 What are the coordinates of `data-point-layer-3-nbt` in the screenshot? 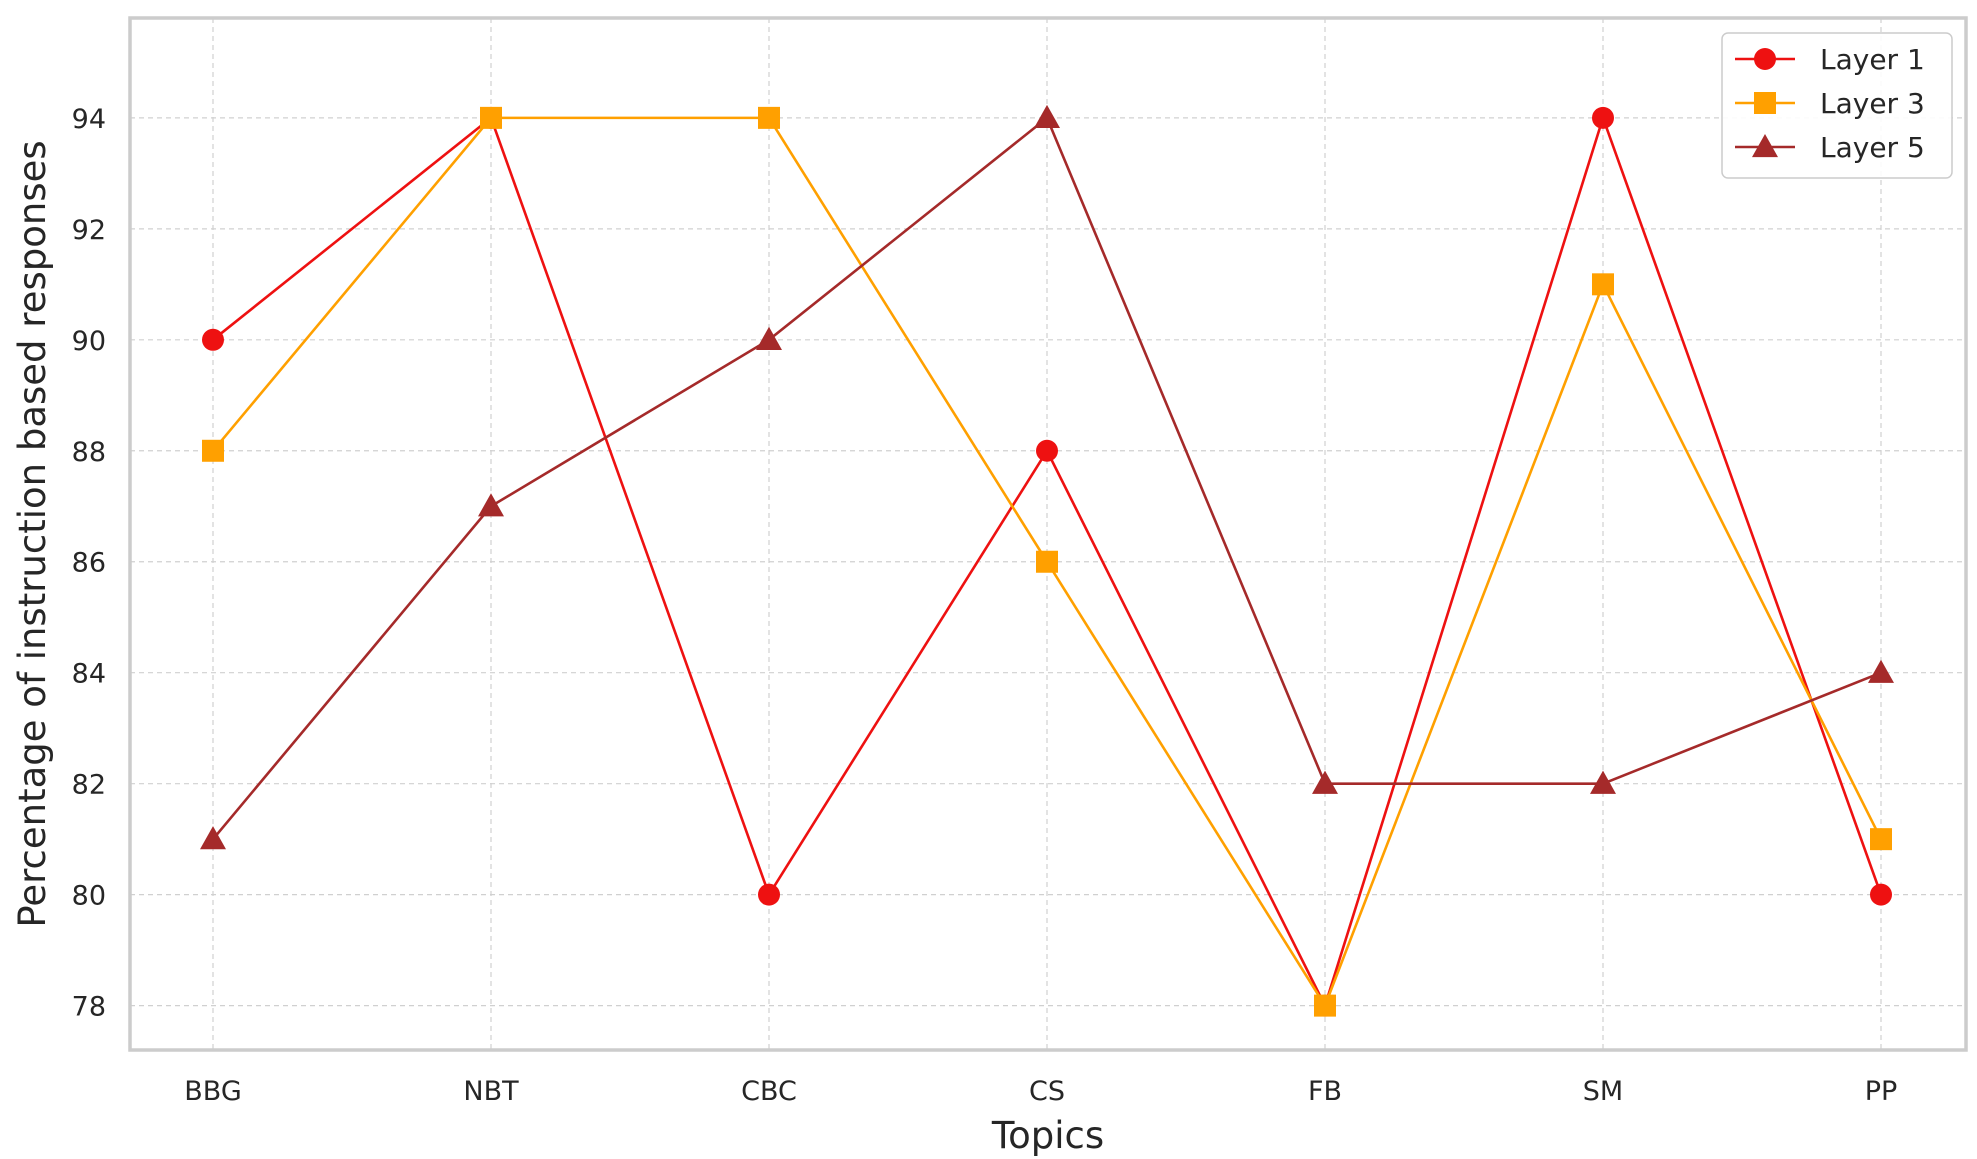 It's located at (491, 117).